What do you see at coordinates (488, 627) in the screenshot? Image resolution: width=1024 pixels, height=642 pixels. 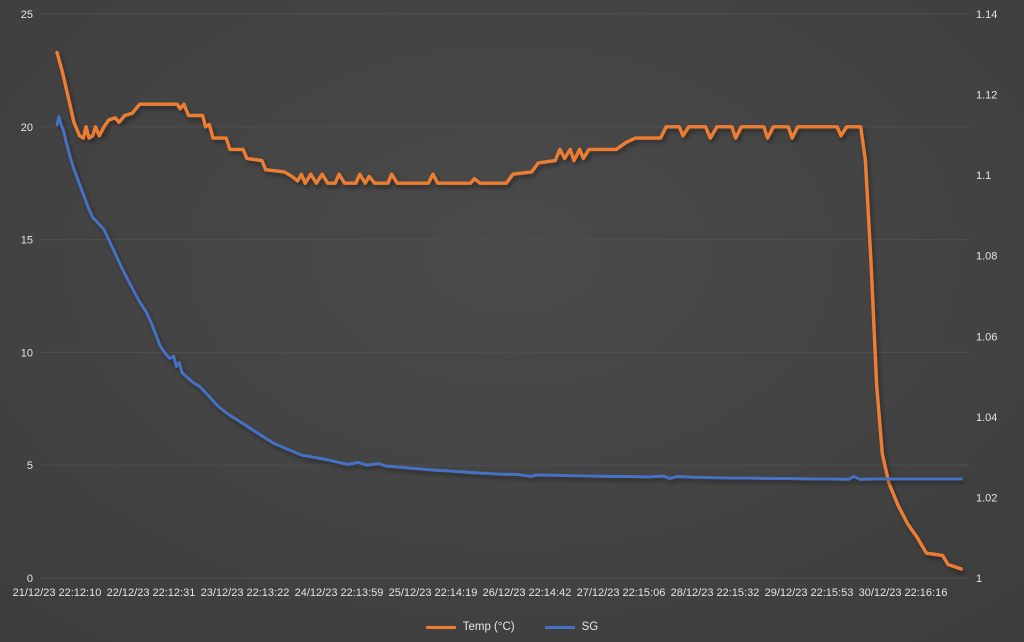 I see `legend-label-temp: Temp (°C)` at bounding box center [488, 627].